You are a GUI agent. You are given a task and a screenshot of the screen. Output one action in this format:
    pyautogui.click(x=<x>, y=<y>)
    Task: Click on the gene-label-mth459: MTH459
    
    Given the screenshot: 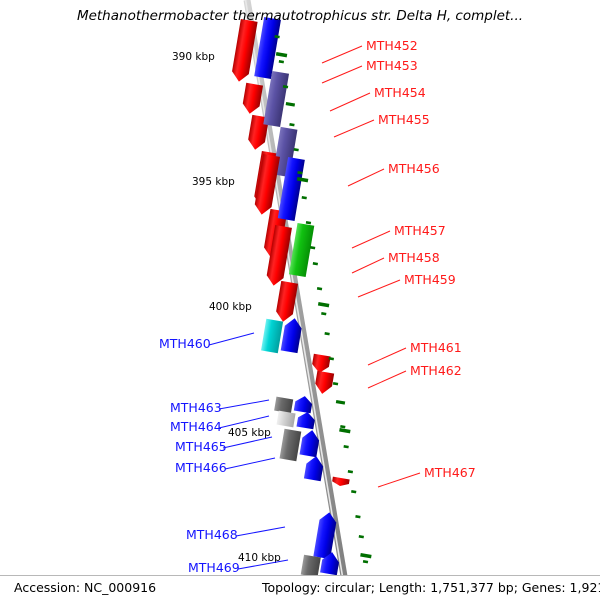 What is the action you would take?
    pyautogui.click(x=430, y=279)
    